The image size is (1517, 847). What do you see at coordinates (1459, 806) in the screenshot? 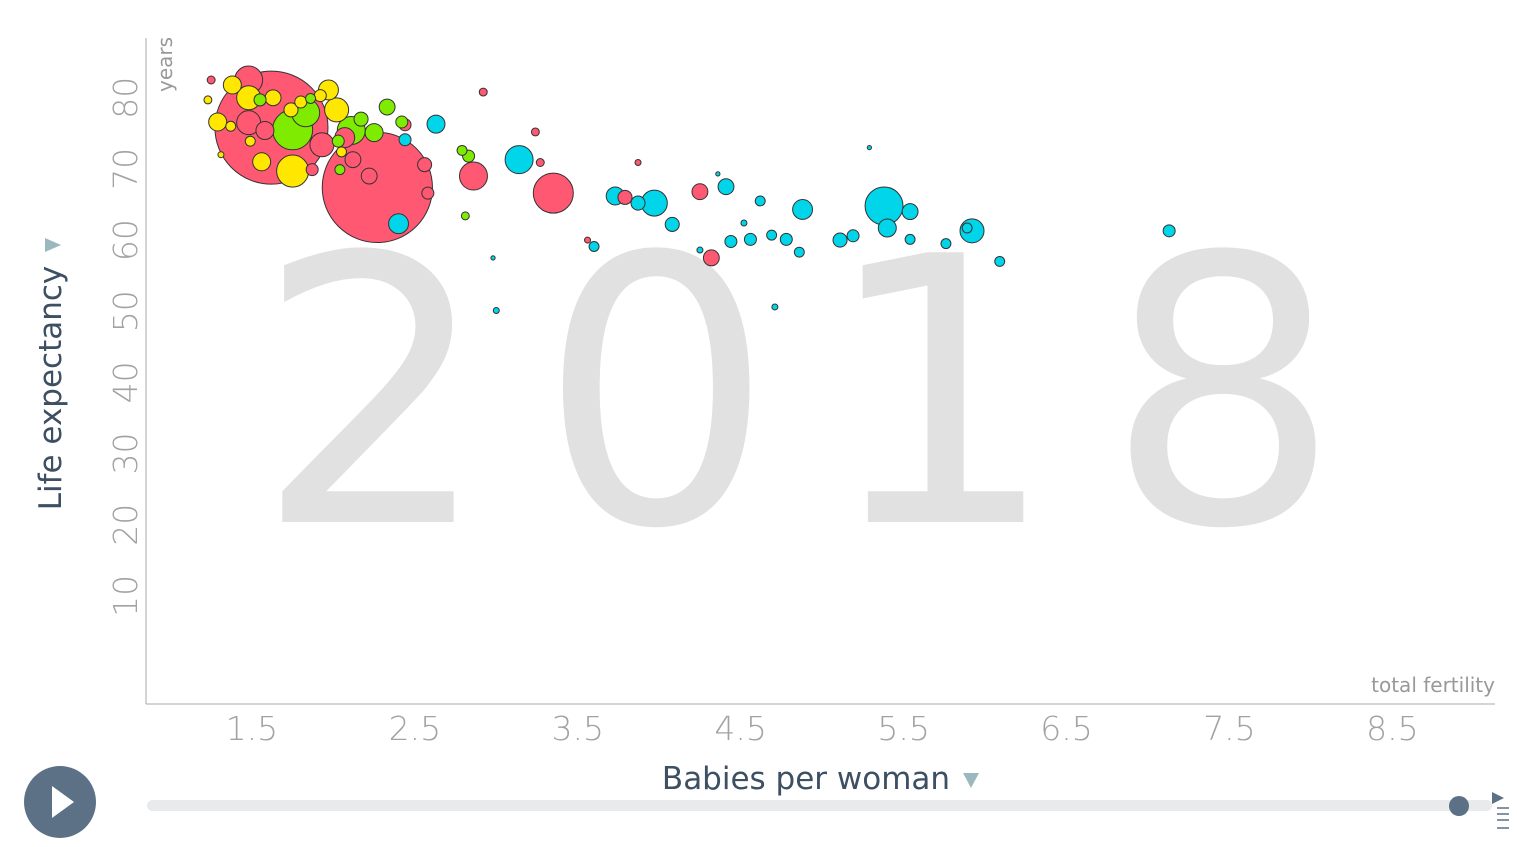
I see `timeline-handle` at bounding box center [1459, 806].